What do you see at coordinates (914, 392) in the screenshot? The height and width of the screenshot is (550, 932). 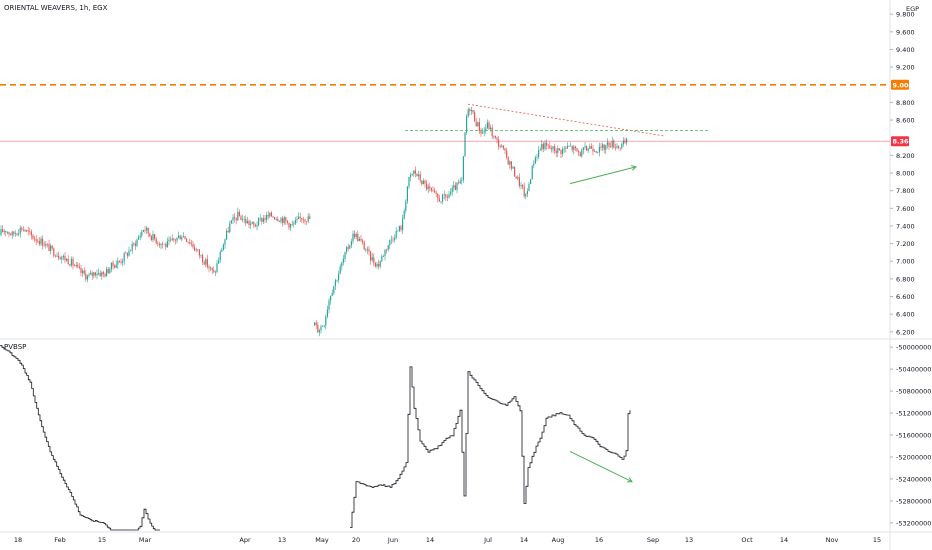 I see `indicator-tick-label: -50800000.000` at bounding box center [914, 392].